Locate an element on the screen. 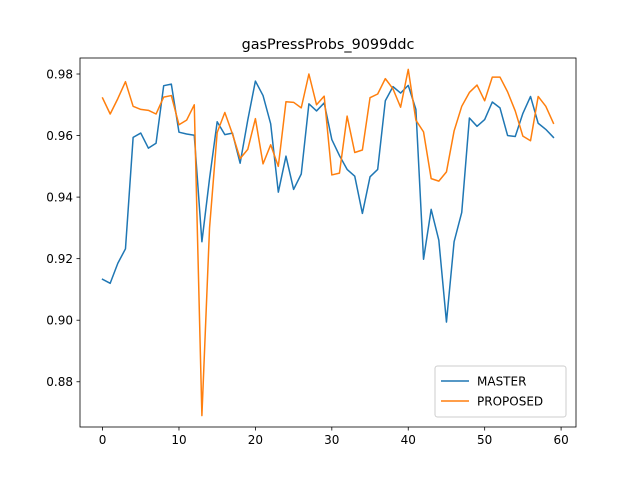  legend: MASTER PROPOSED is located at coordinates (500, 391).